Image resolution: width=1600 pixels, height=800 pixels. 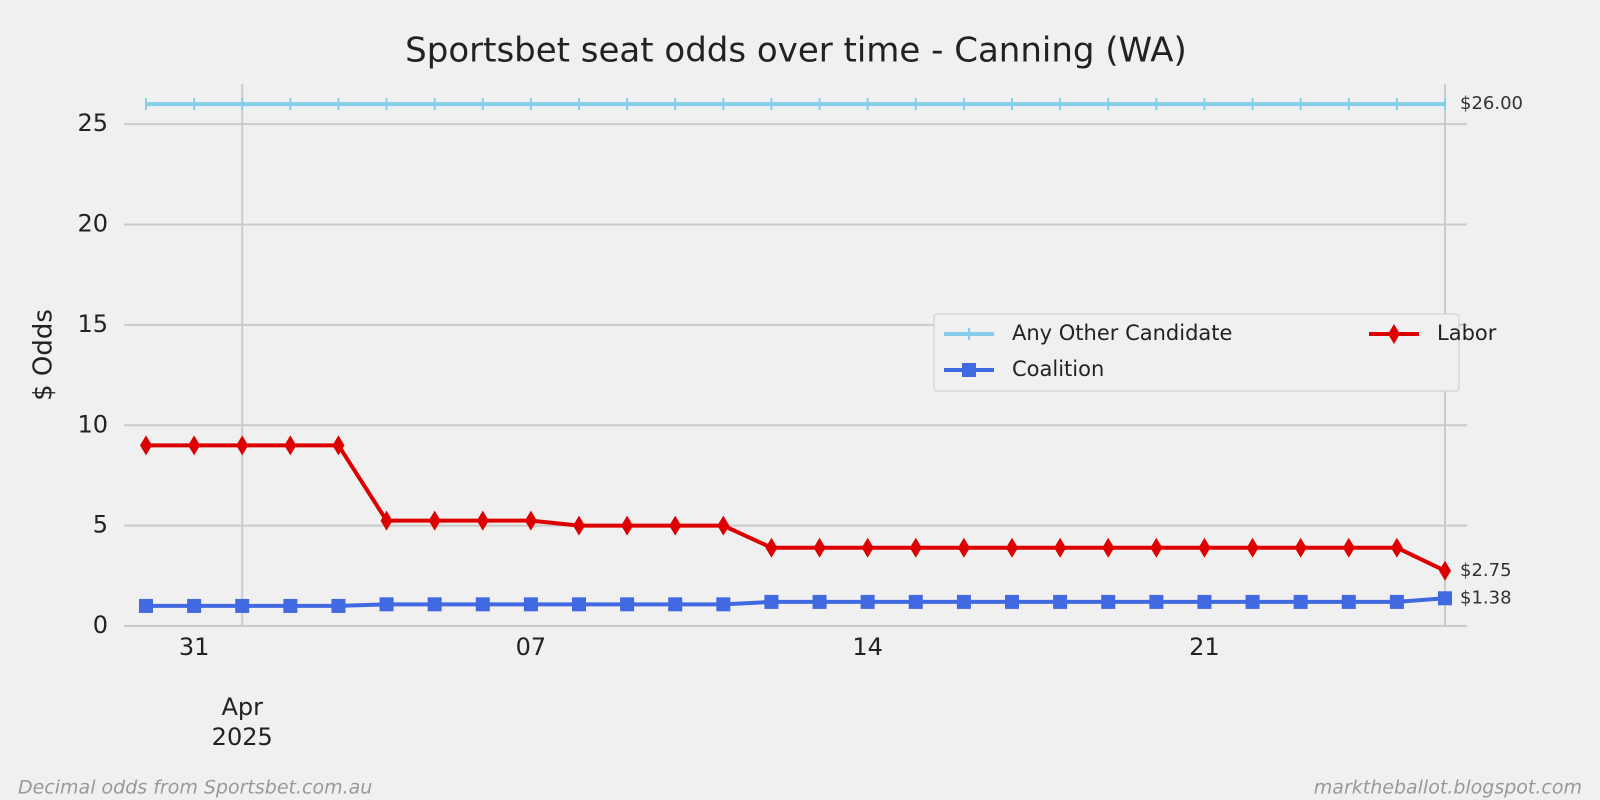 I want to click on value-label: $1.38, so click(x=1486, y=597).